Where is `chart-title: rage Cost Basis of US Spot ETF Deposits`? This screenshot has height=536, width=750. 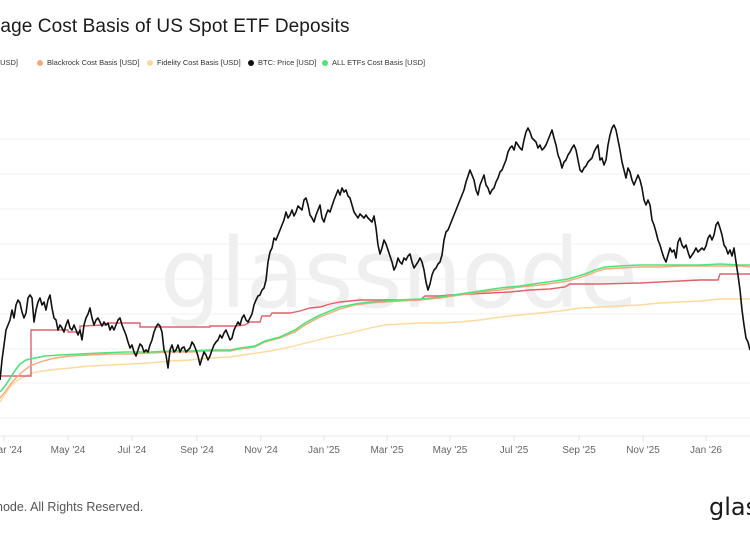 chart-title: rage Cost Basis of US Spot ETF Deposits is located at coordinates (175, 26).